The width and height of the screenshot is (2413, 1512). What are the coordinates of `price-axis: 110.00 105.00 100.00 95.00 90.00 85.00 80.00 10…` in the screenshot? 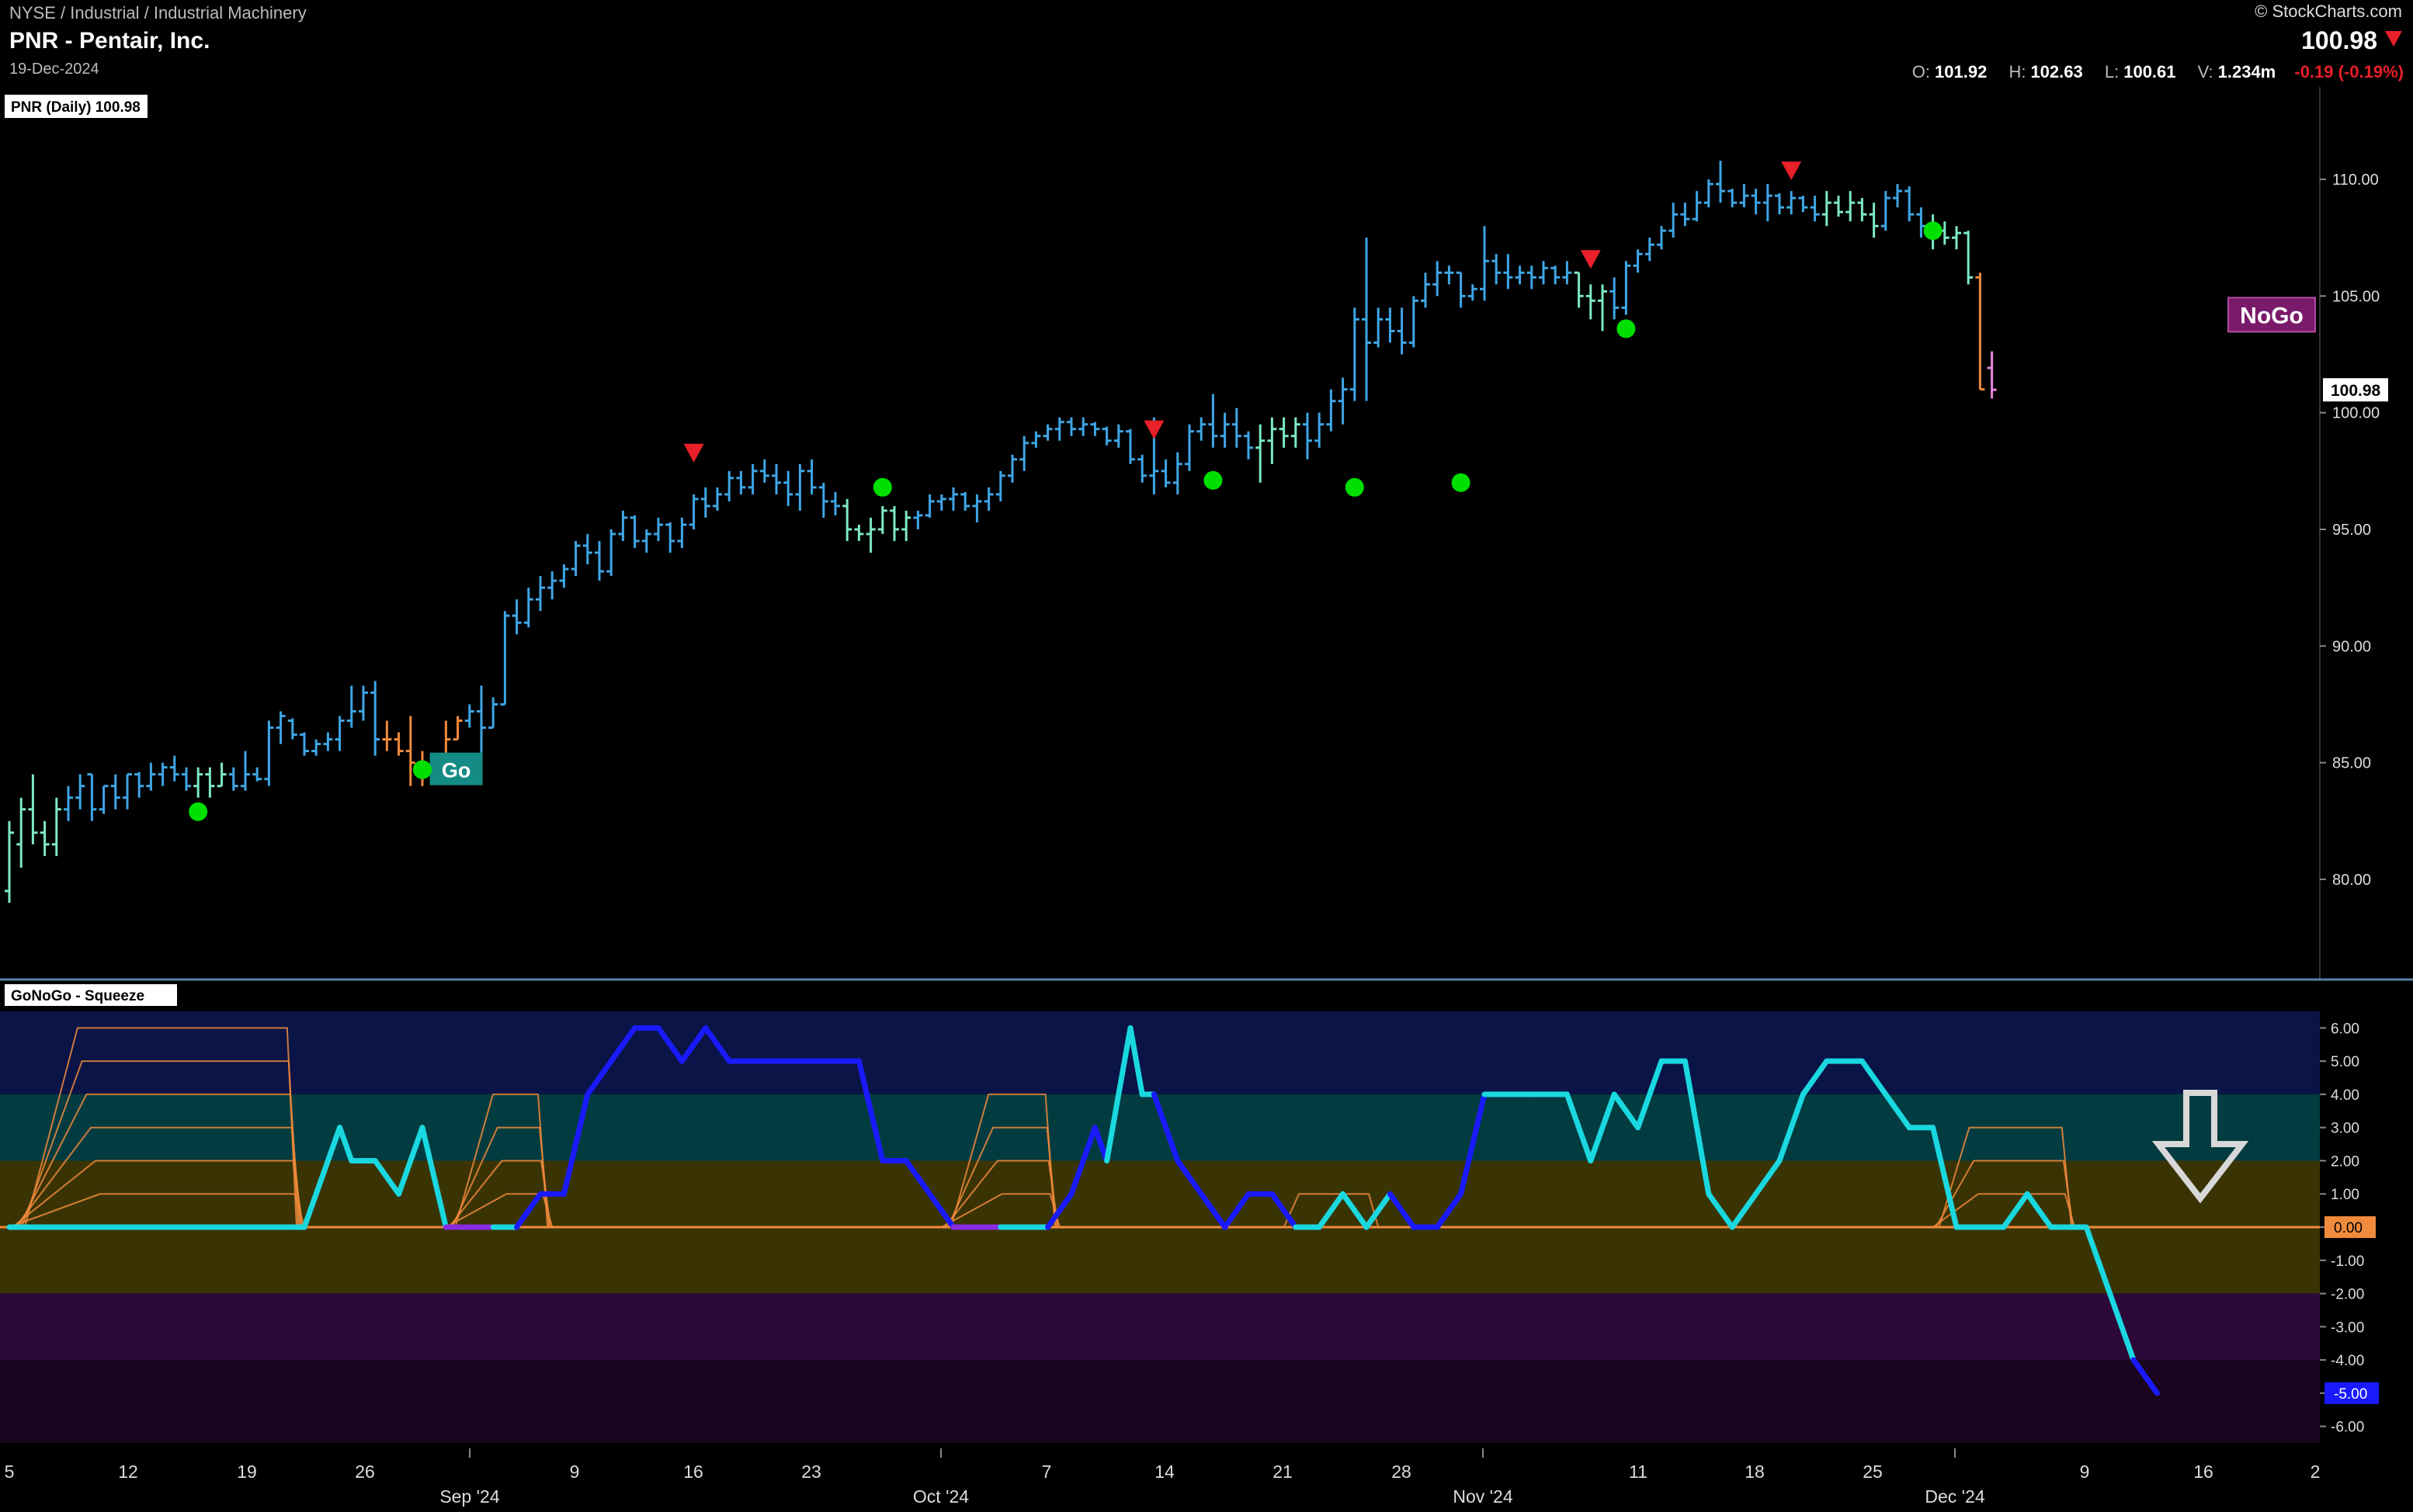 It's located at (2354, 530).